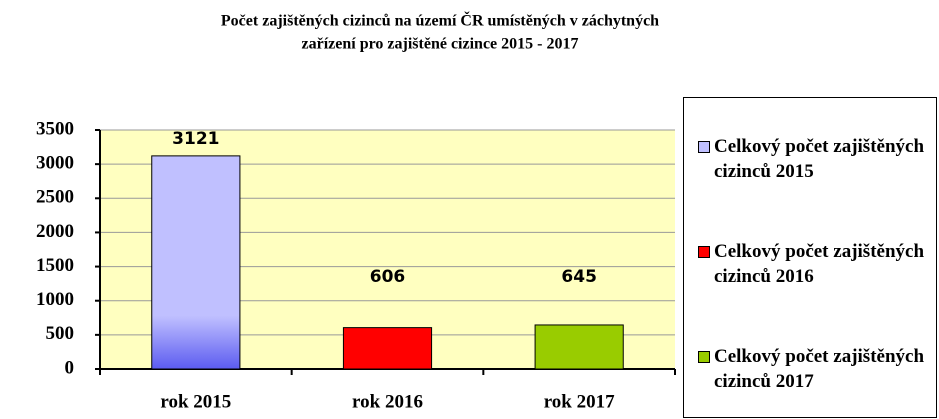  I want to click on legend-entry: Celkový počet zajištěných cizinců 2016, so click(815, 264).